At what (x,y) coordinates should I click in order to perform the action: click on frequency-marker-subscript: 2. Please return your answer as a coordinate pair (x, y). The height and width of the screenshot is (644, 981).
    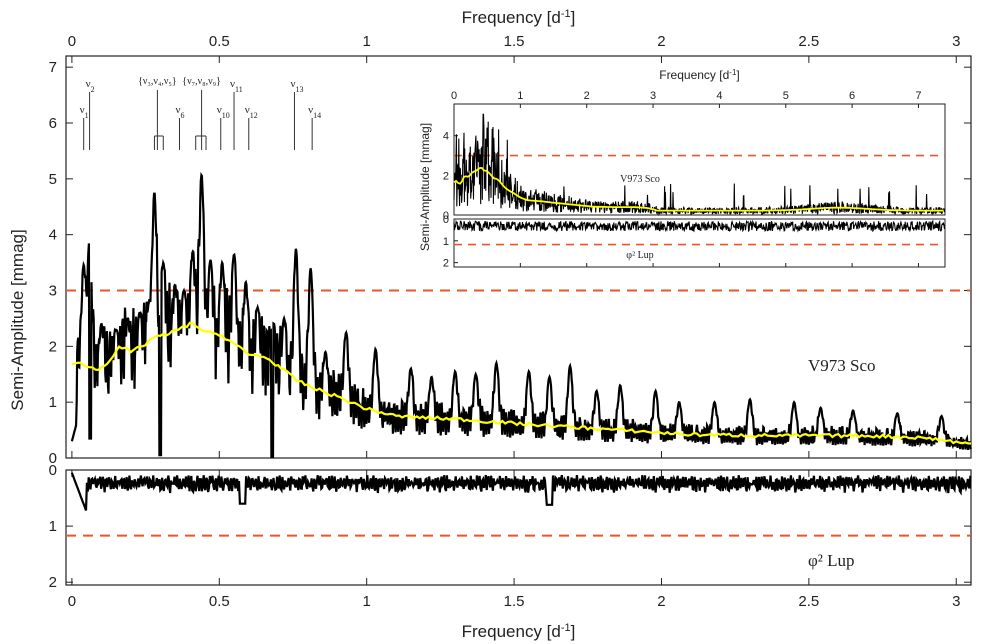
    Looking at the image, I should click on (93, 89).